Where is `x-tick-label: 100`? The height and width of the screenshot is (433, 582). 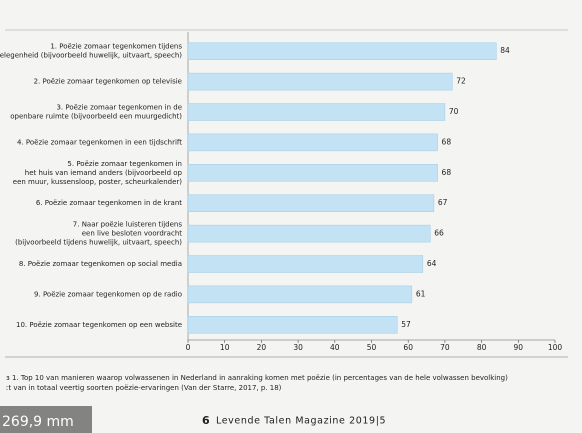
x-tick-label: 100 is located at coordinates (555, 347).